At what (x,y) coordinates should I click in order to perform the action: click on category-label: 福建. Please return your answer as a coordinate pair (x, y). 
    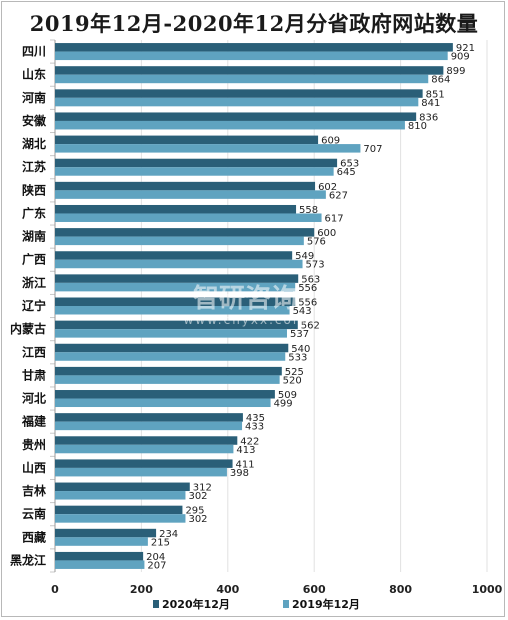
    Looking at the image, I should click on (34, 421).